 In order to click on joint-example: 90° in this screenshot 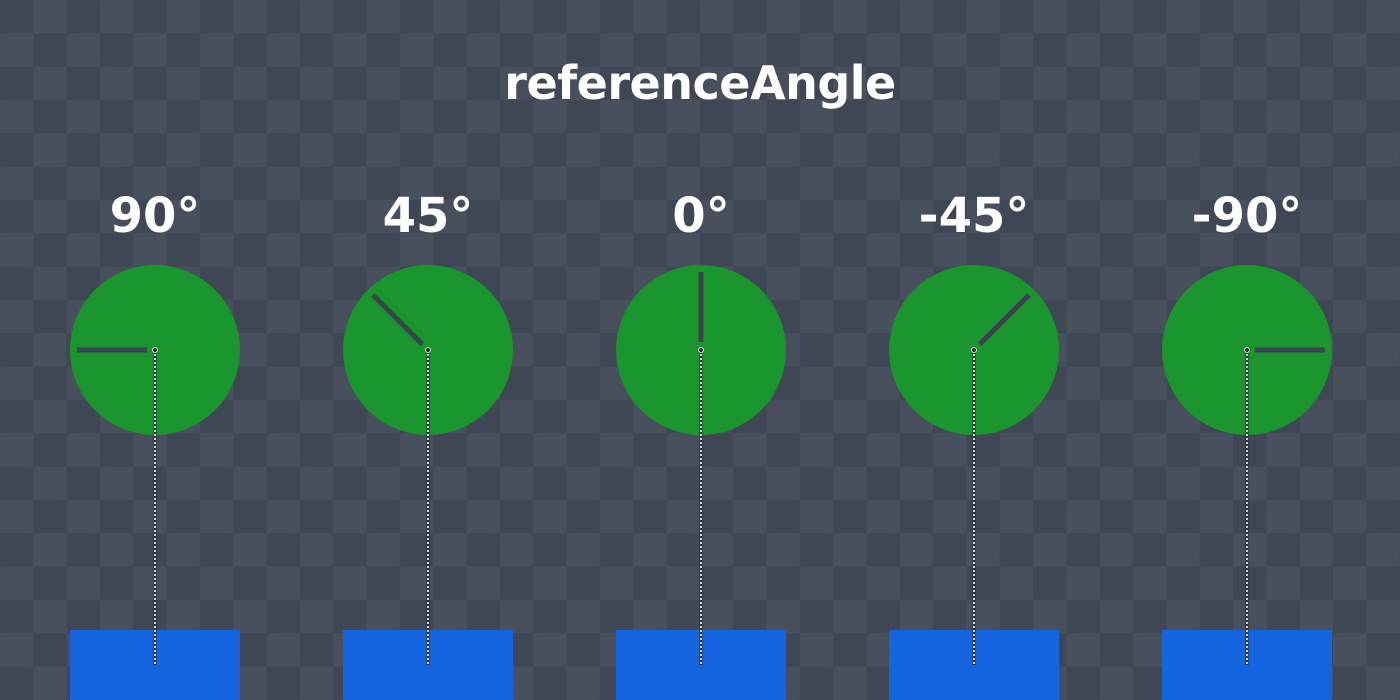, I will do `click(155, 444)`.